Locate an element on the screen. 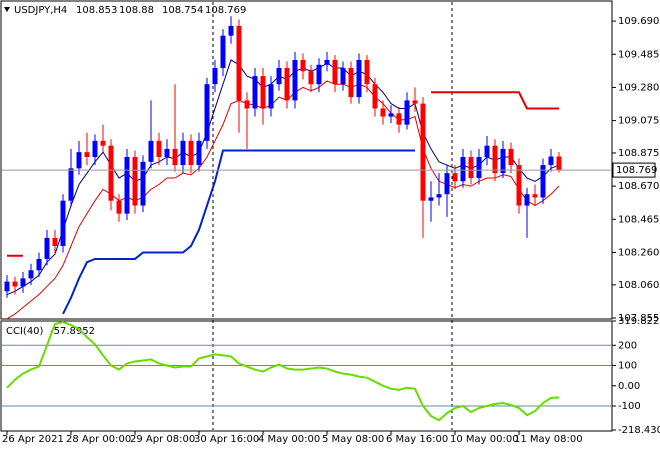 The image size is (660, 450). x-tick-label: 4 May 00:00 is located at coordinates (289, 439).